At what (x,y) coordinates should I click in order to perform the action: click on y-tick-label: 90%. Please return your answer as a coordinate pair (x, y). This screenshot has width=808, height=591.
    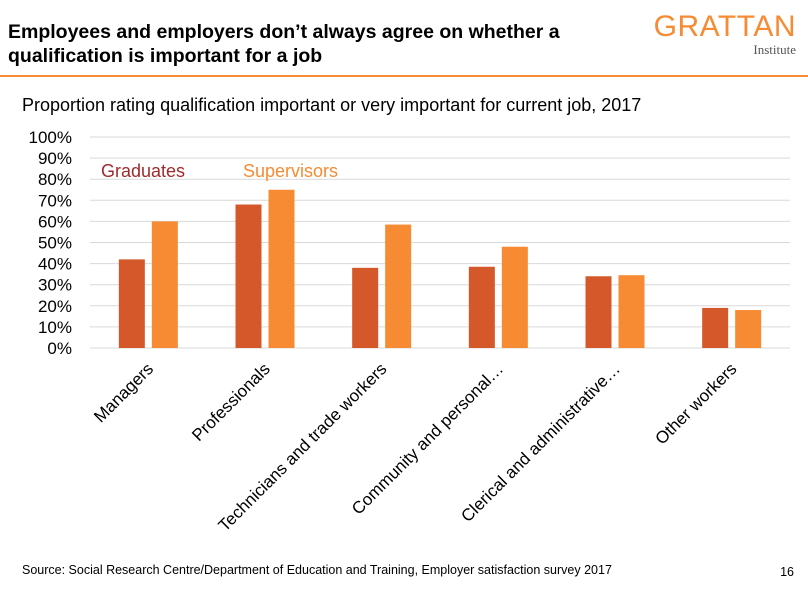
    Looking at the image, I should click on (55, 158).